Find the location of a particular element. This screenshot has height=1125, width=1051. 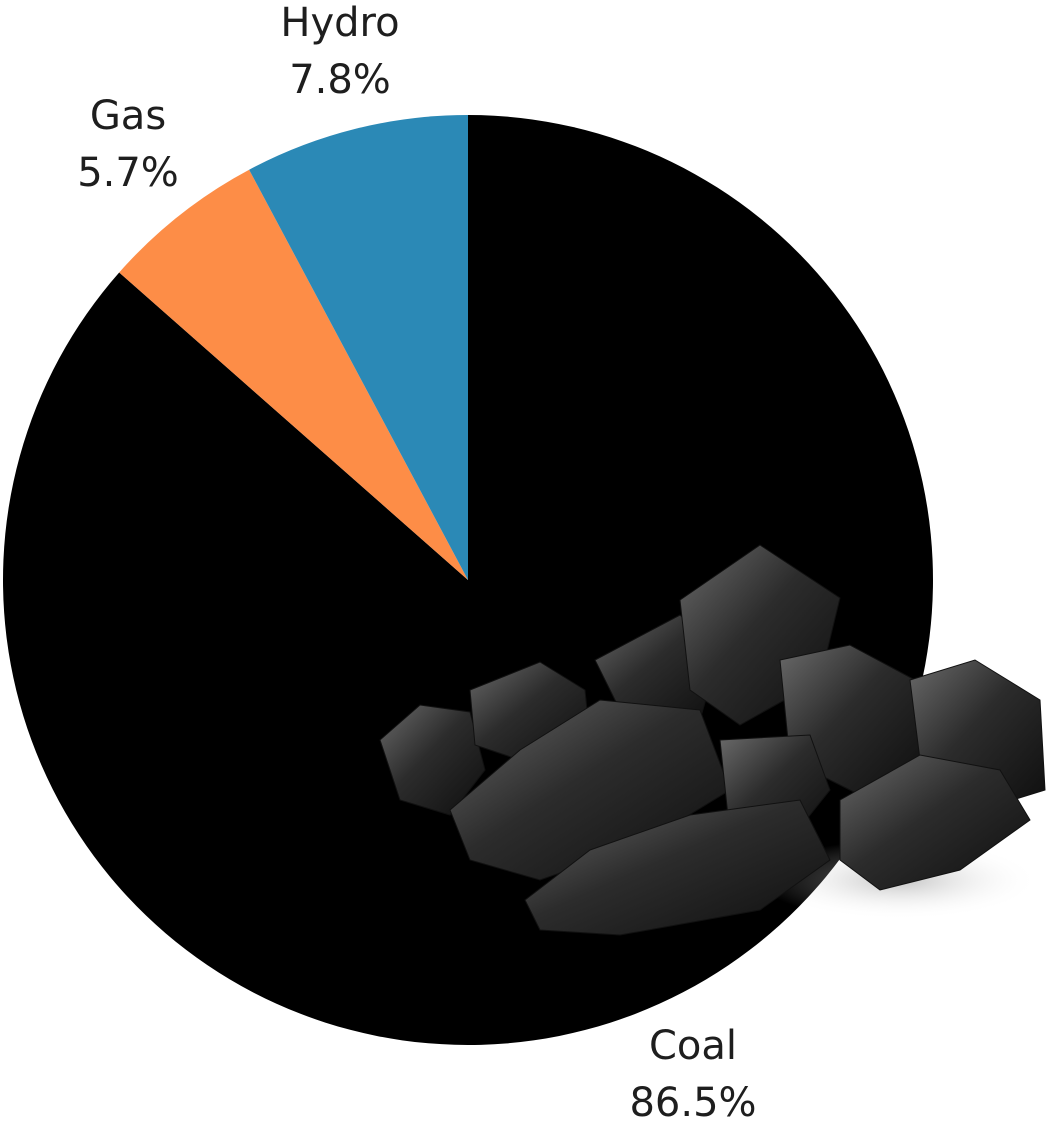

slice-label: Coal is located at coordinates (693, 1046).